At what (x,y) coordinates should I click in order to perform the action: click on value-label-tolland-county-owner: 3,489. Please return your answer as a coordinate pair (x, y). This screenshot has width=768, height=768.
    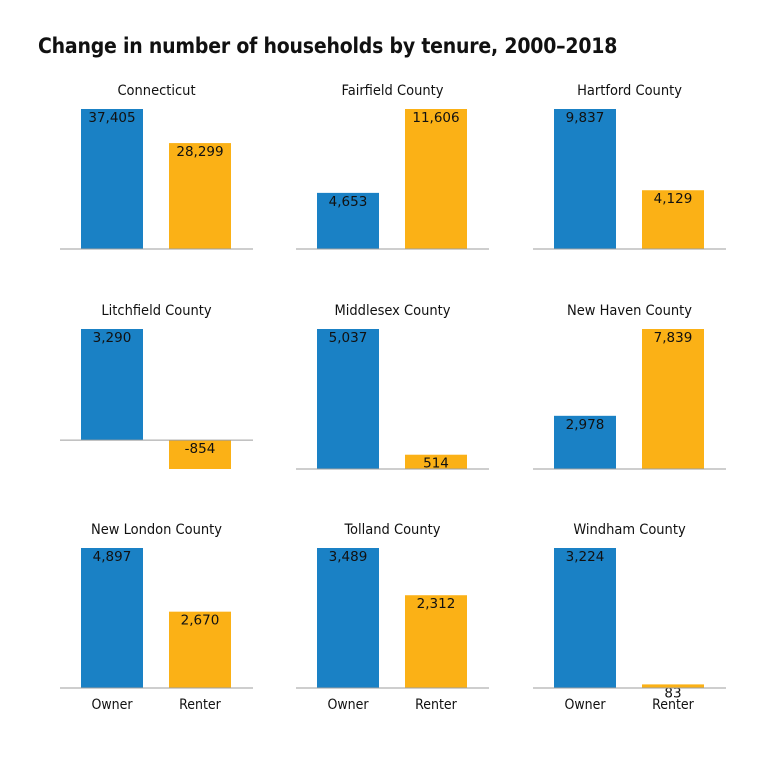
    Looking at the image, I should click on (348, 557).